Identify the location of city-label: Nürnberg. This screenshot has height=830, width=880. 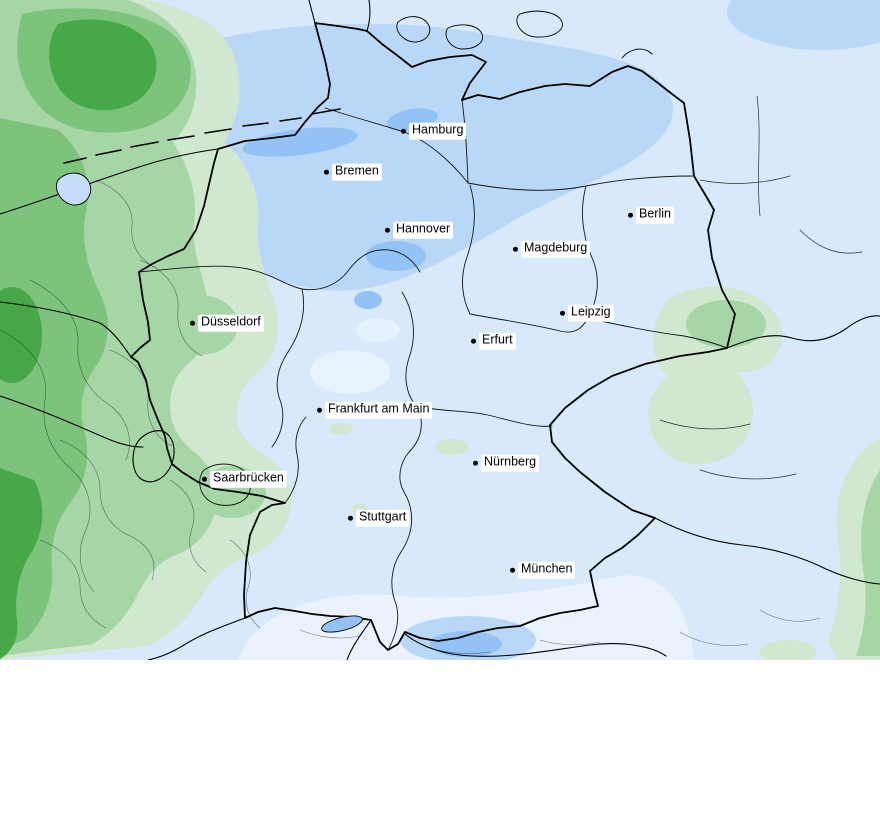
(510, 463).